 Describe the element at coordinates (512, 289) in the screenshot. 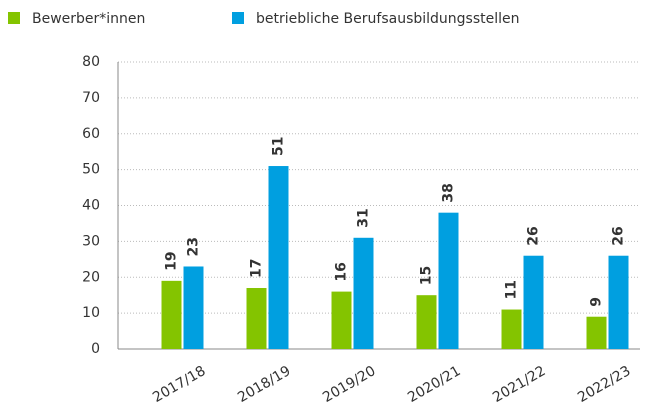

I see `data-label: 11` at that location.